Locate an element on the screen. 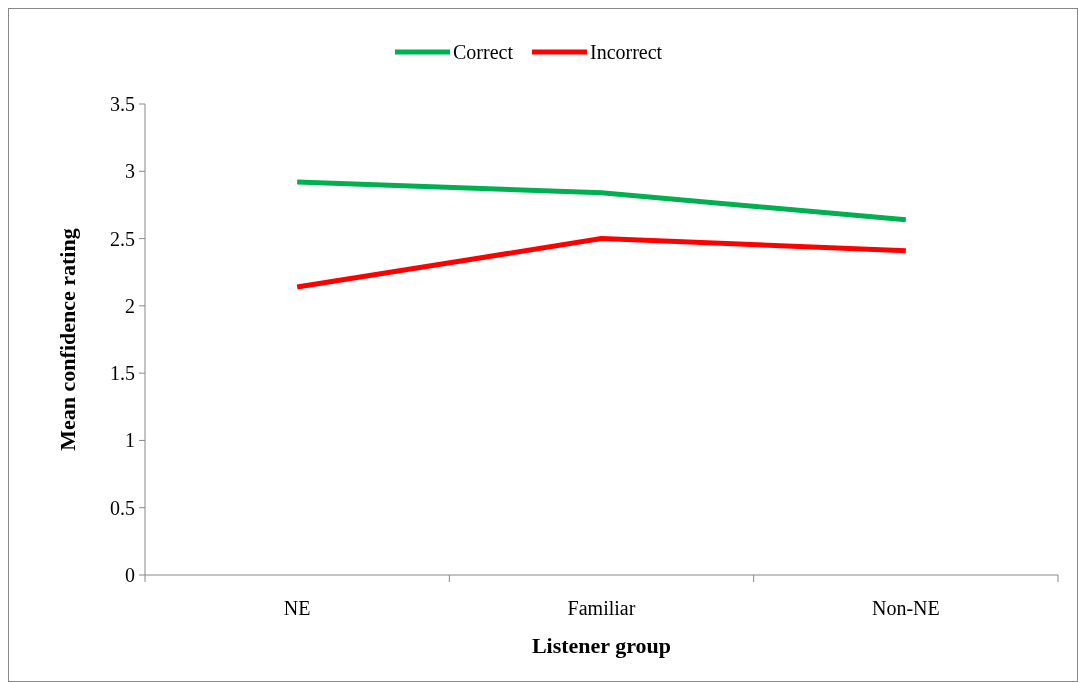 This screenshot has width=1078, height=682. y-tick-label: 2.5 is located at coordinates (122, 238).